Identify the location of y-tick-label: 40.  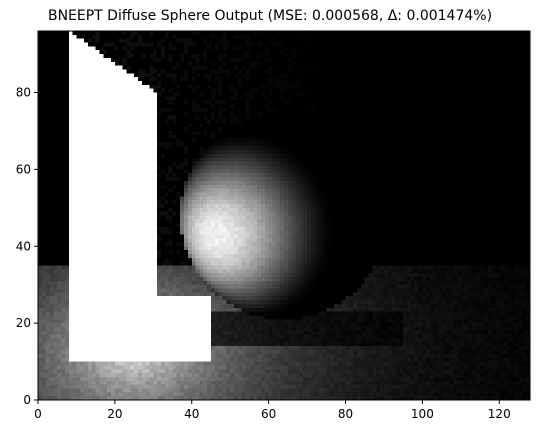
(23, 246).